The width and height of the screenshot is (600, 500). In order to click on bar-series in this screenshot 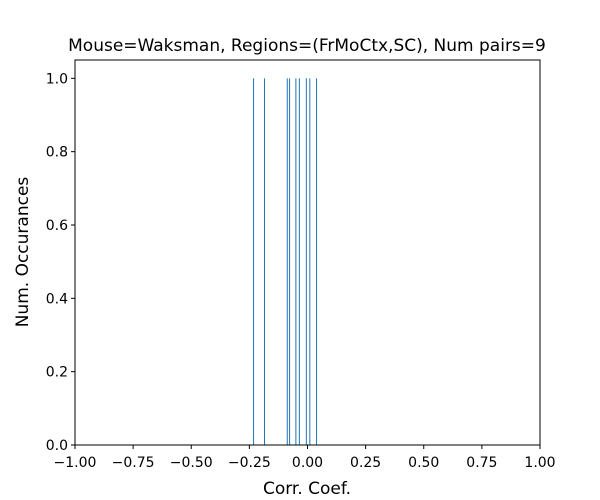, I will do `click(285, 261)`.